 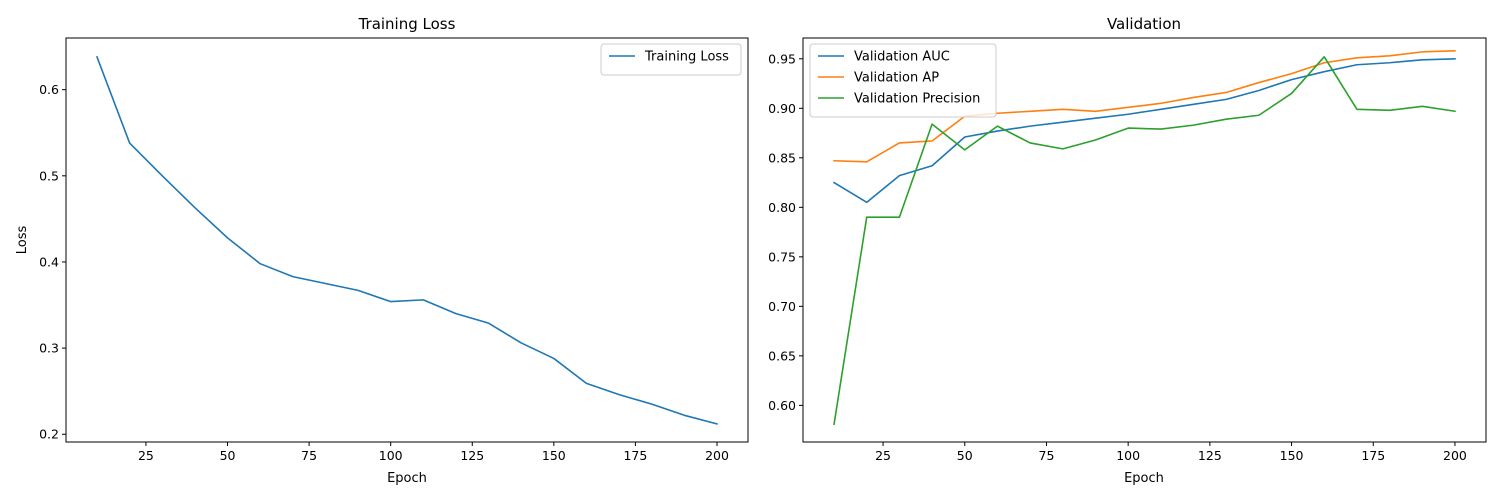 I want to click on validation-y-tick-label: 0.70, so click(x=782, y=306).